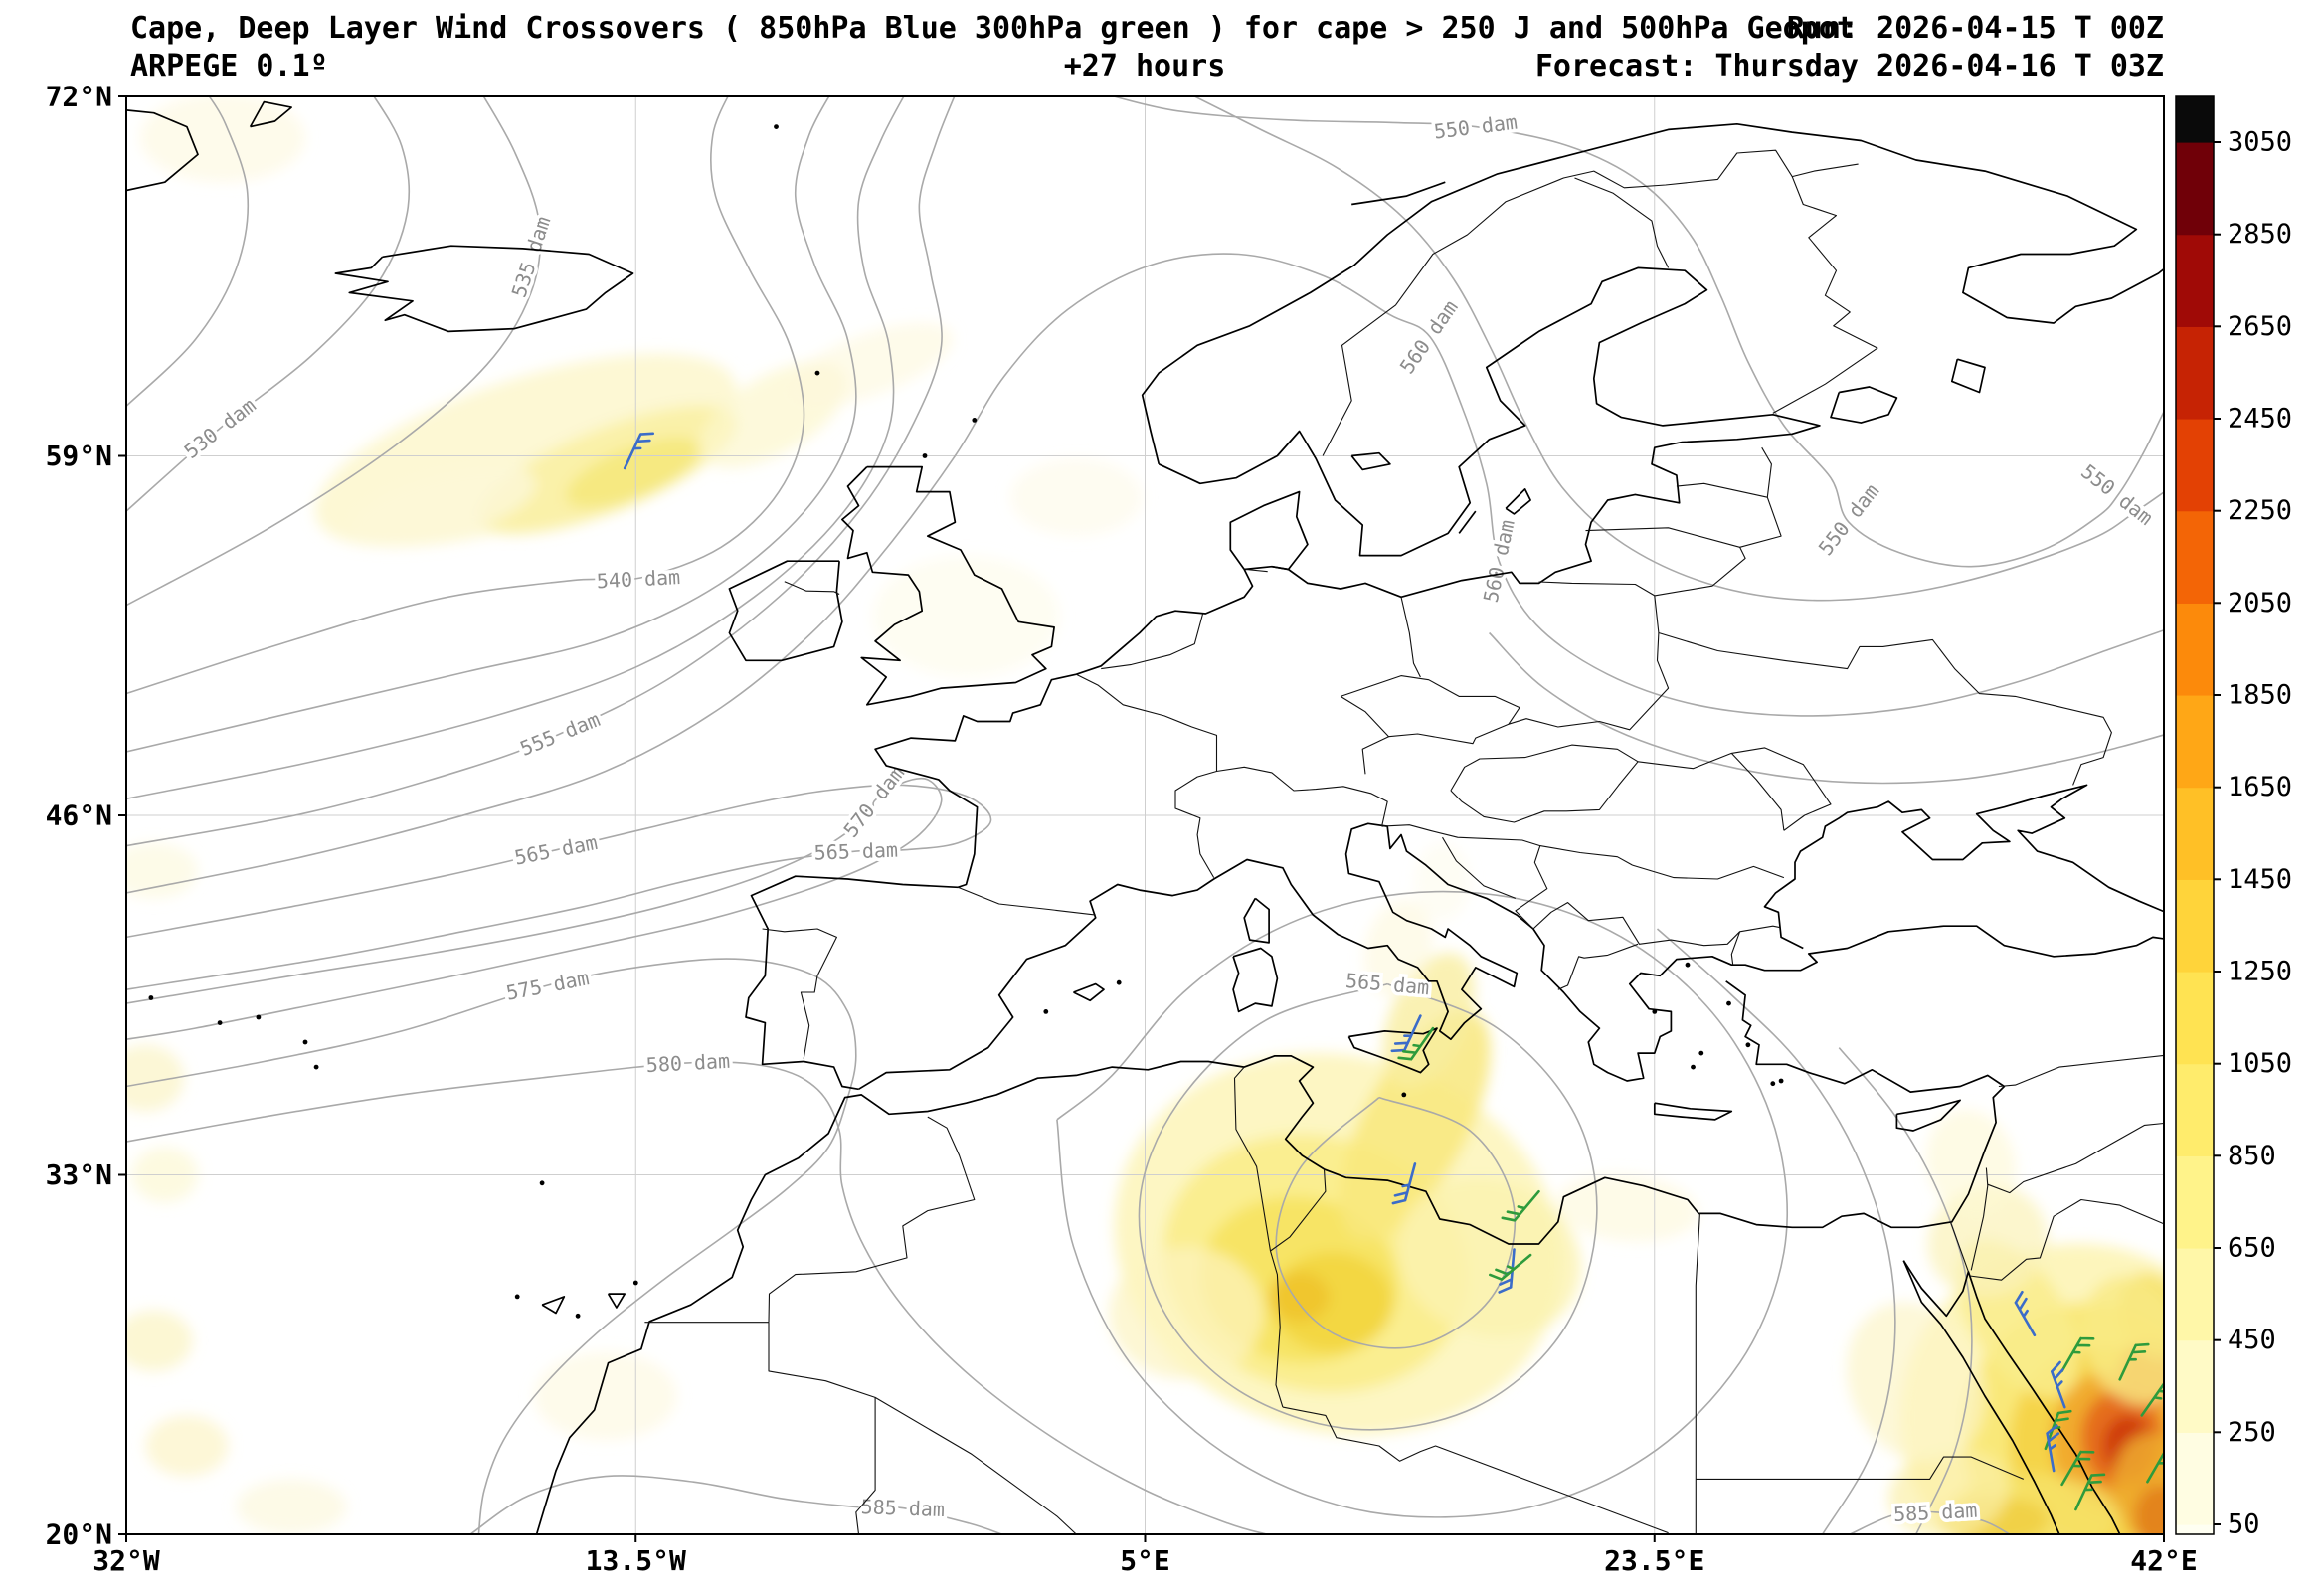 The height and width of the screenshot is (1595, 2324). I want to click on contour-label: 560 dam, so click(1499, 560).